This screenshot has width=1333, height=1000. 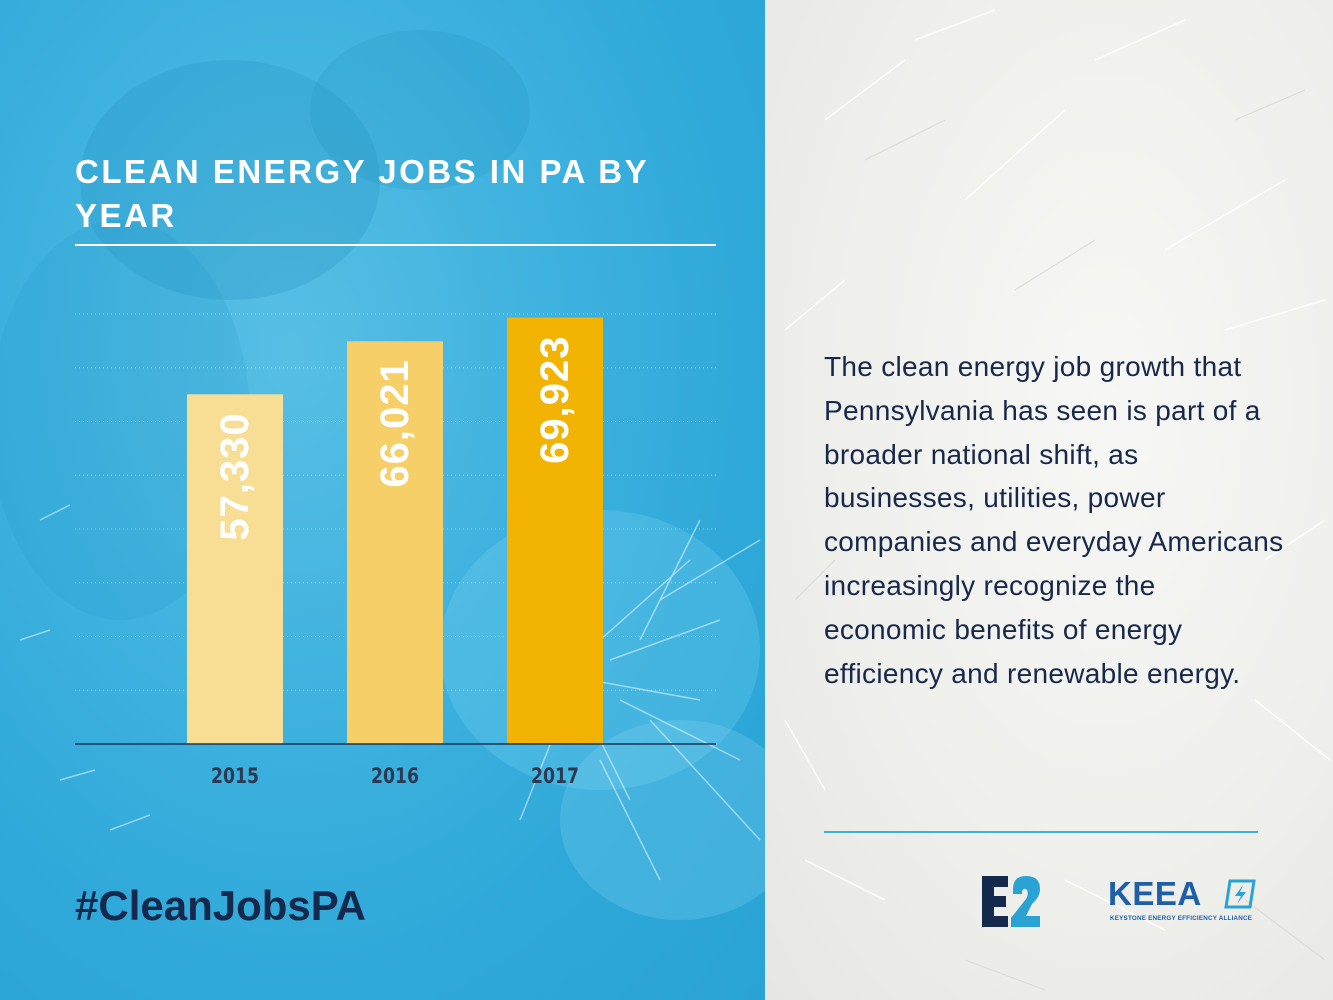 I want to click on keea-tagline: KEYSTONE ENERGY EFFICIENCY ALLIANCE, so click(x=1181, y=918).